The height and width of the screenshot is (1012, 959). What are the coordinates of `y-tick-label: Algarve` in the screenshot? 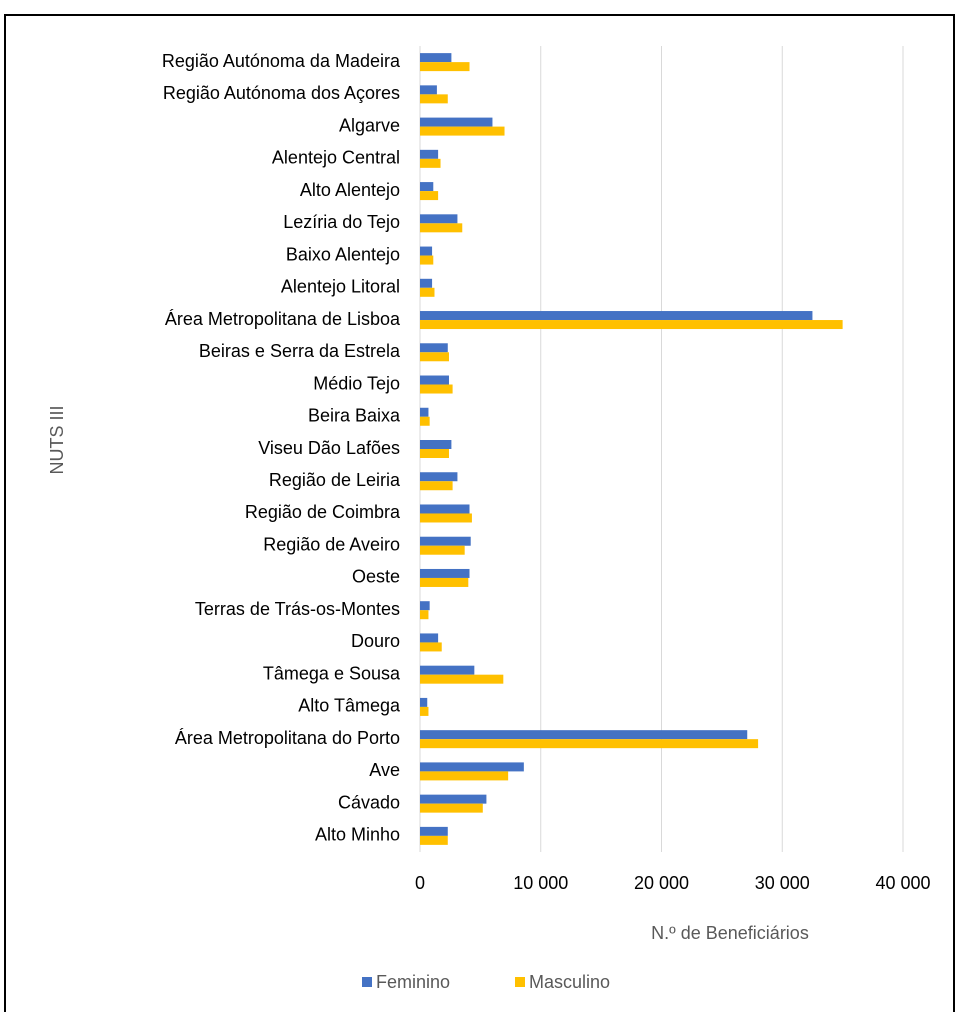 It's located at (369, 125).